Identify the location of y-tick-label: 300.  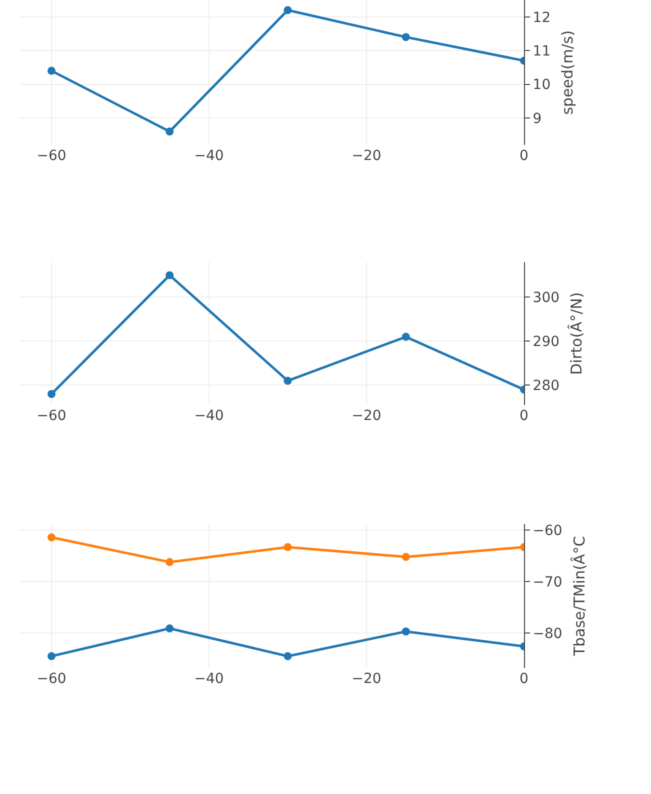
(546, 298).